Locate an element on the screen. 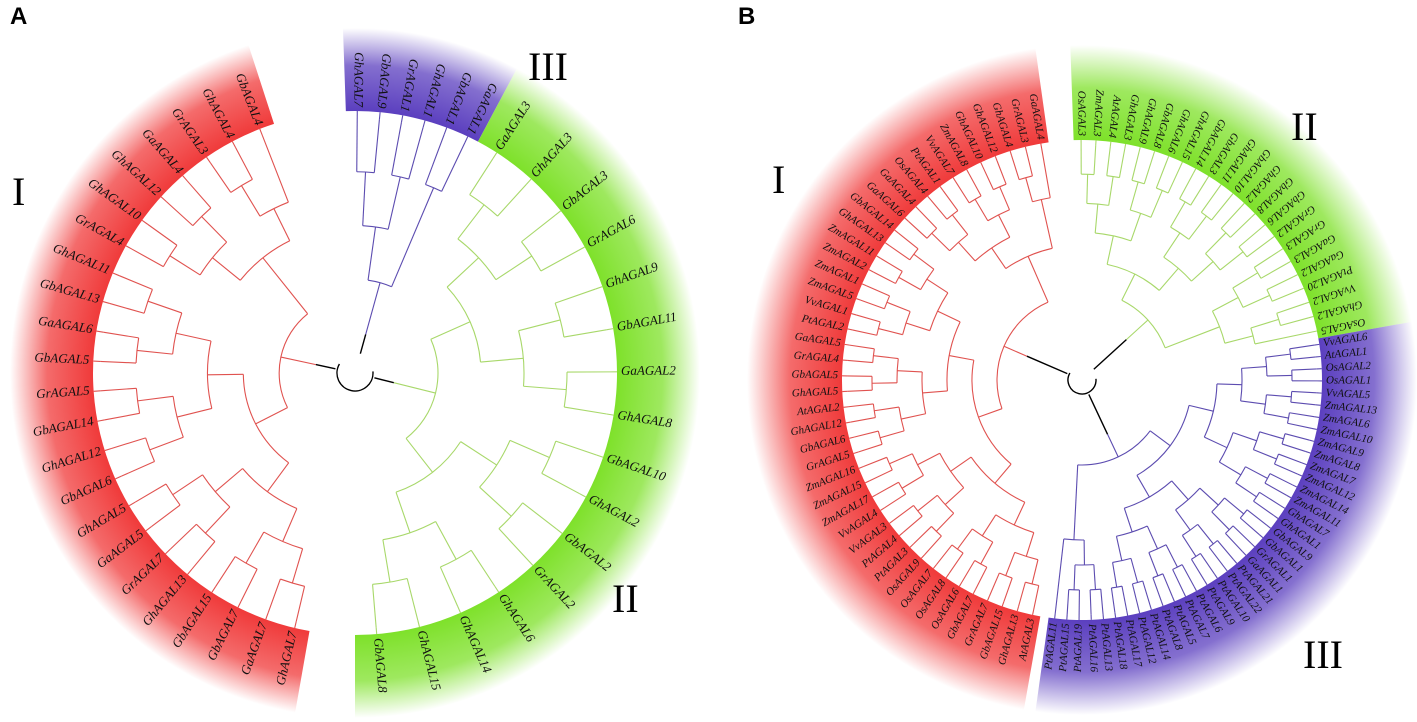 This screenshot has width=1417, height=722. root-branch is located at coordinates (1110, 354).